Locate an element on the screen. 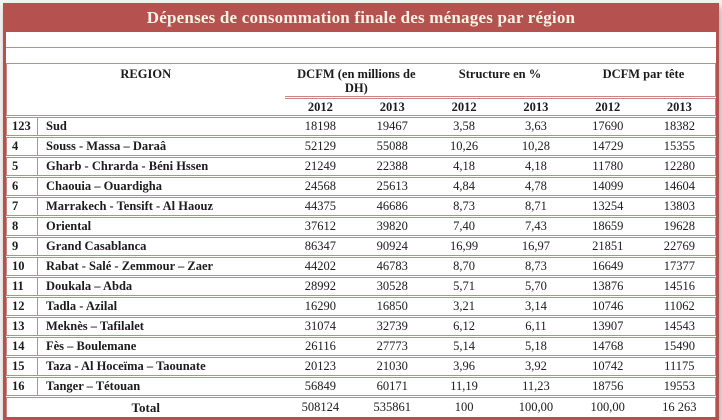 This screenshot has height=420, width=722. cell-value: 15355 is located at coordinates (679, 147).